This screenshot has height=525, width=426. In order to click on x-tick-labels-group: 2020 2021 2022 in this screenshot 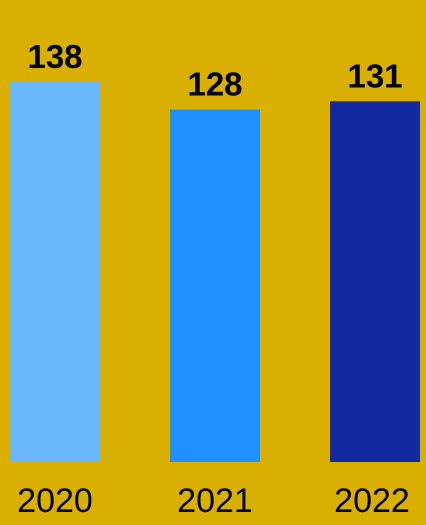, I will do `click(213, 501)`.